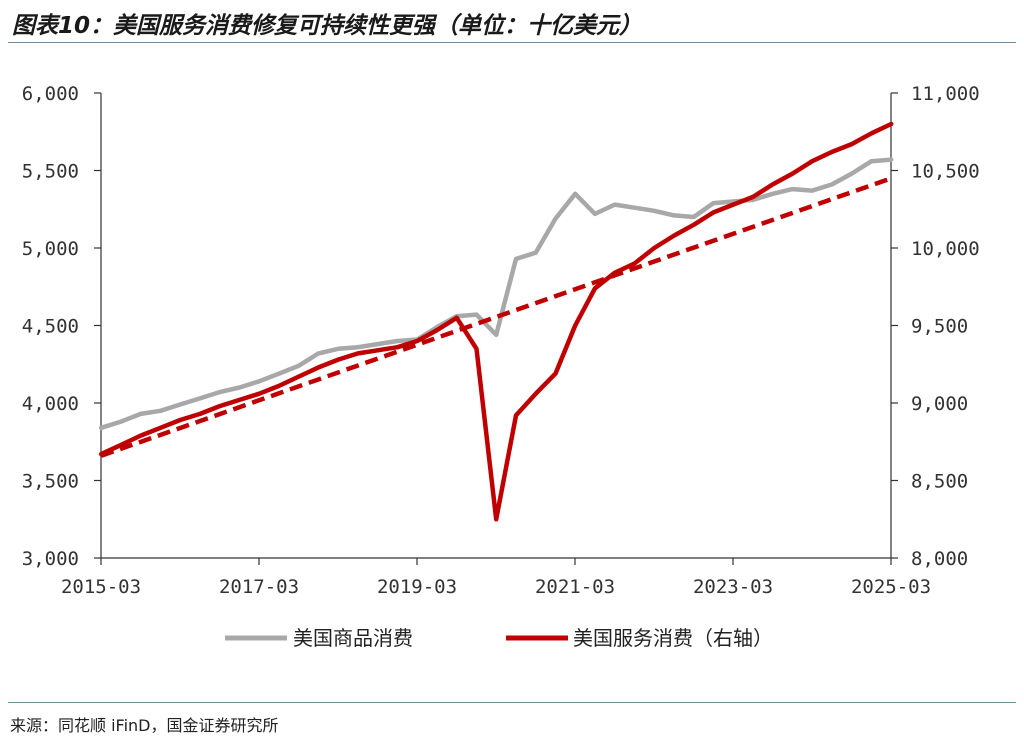 The image size is (1024, 745). I want to click on x-tick-label: 2015-03, so click(101, 587).